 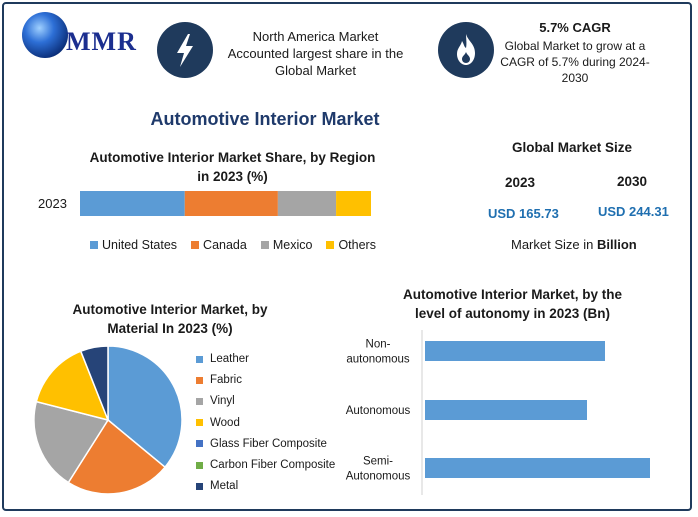 What do you see at coordinates (71, 442) in the screenshot?
I see `pie-slice-vinyl` at bounding box center [71, 442].